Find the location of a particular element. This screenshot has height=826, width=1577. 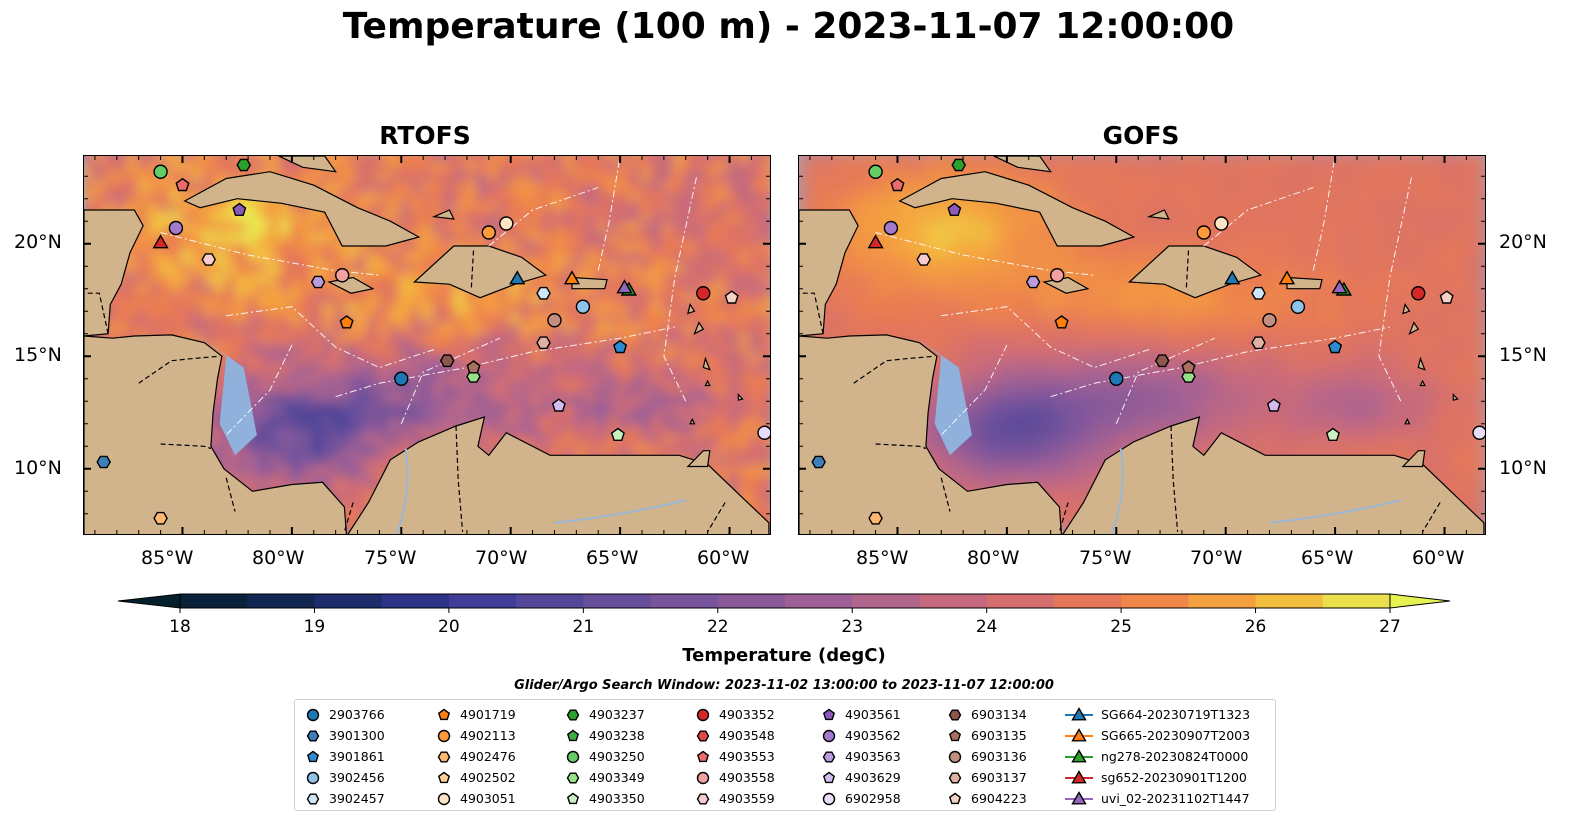

legend-label: 3901300 is located at coordinates (357, 735).